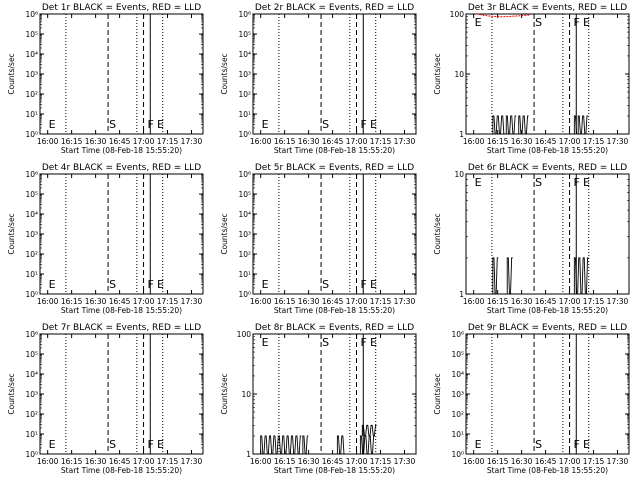 The height and width of the screenshot is (480, 640). What do you see at coordinates (459, 174) in the screenshot?
I see `y-tick-label: 10` at bounding box center [459, 174].